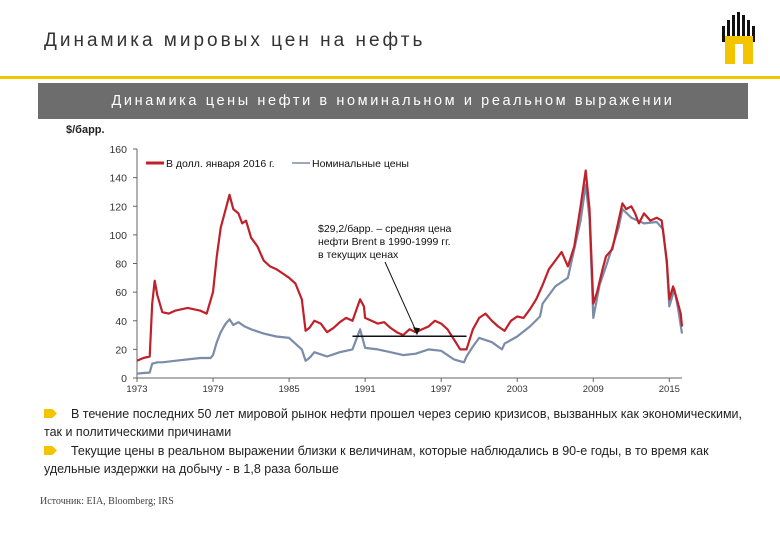  Describe the element at coordinates (220, 164) in the screenshot. I see `legend-label-real: В долл. января 2016 г.` at that location.